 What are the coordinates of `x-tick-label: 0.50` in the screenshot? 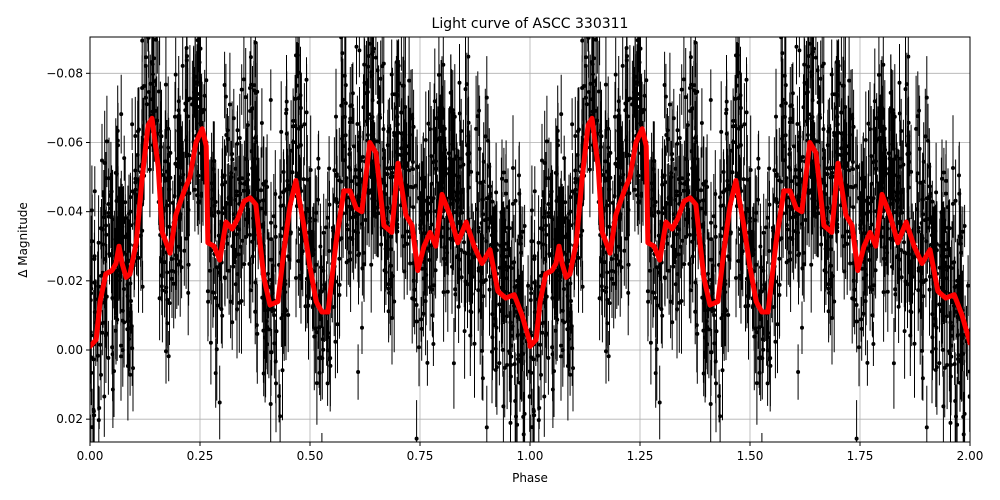 It's located at (310, 456).